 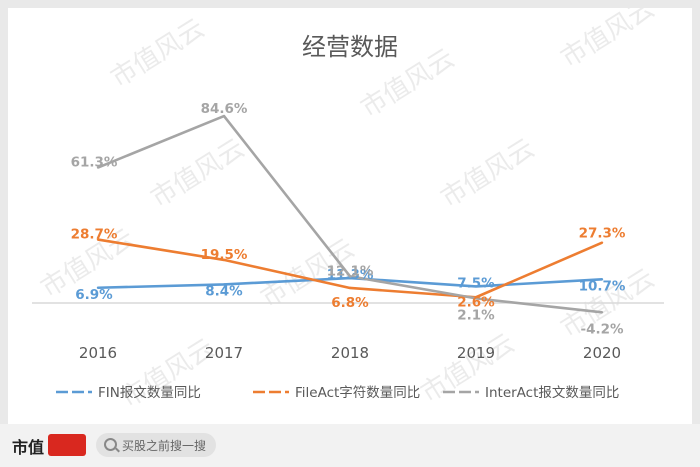 What do you see at coordinates (350, 303) in the screenshot?
I see `data-label: 6.8%` at bounding box center [350, 303].